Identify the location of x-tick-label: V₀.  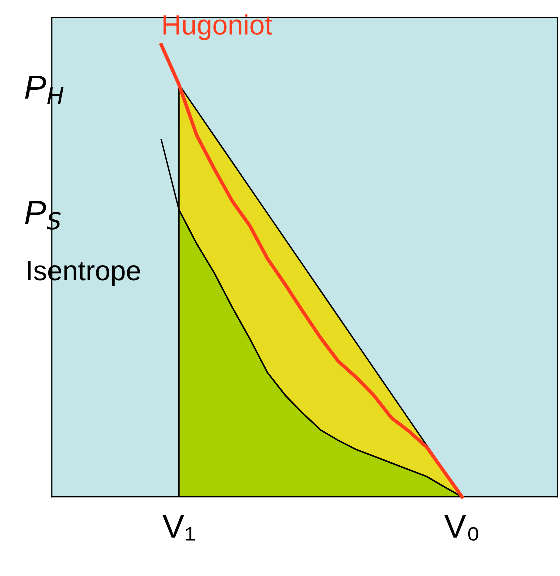
(461, 527).